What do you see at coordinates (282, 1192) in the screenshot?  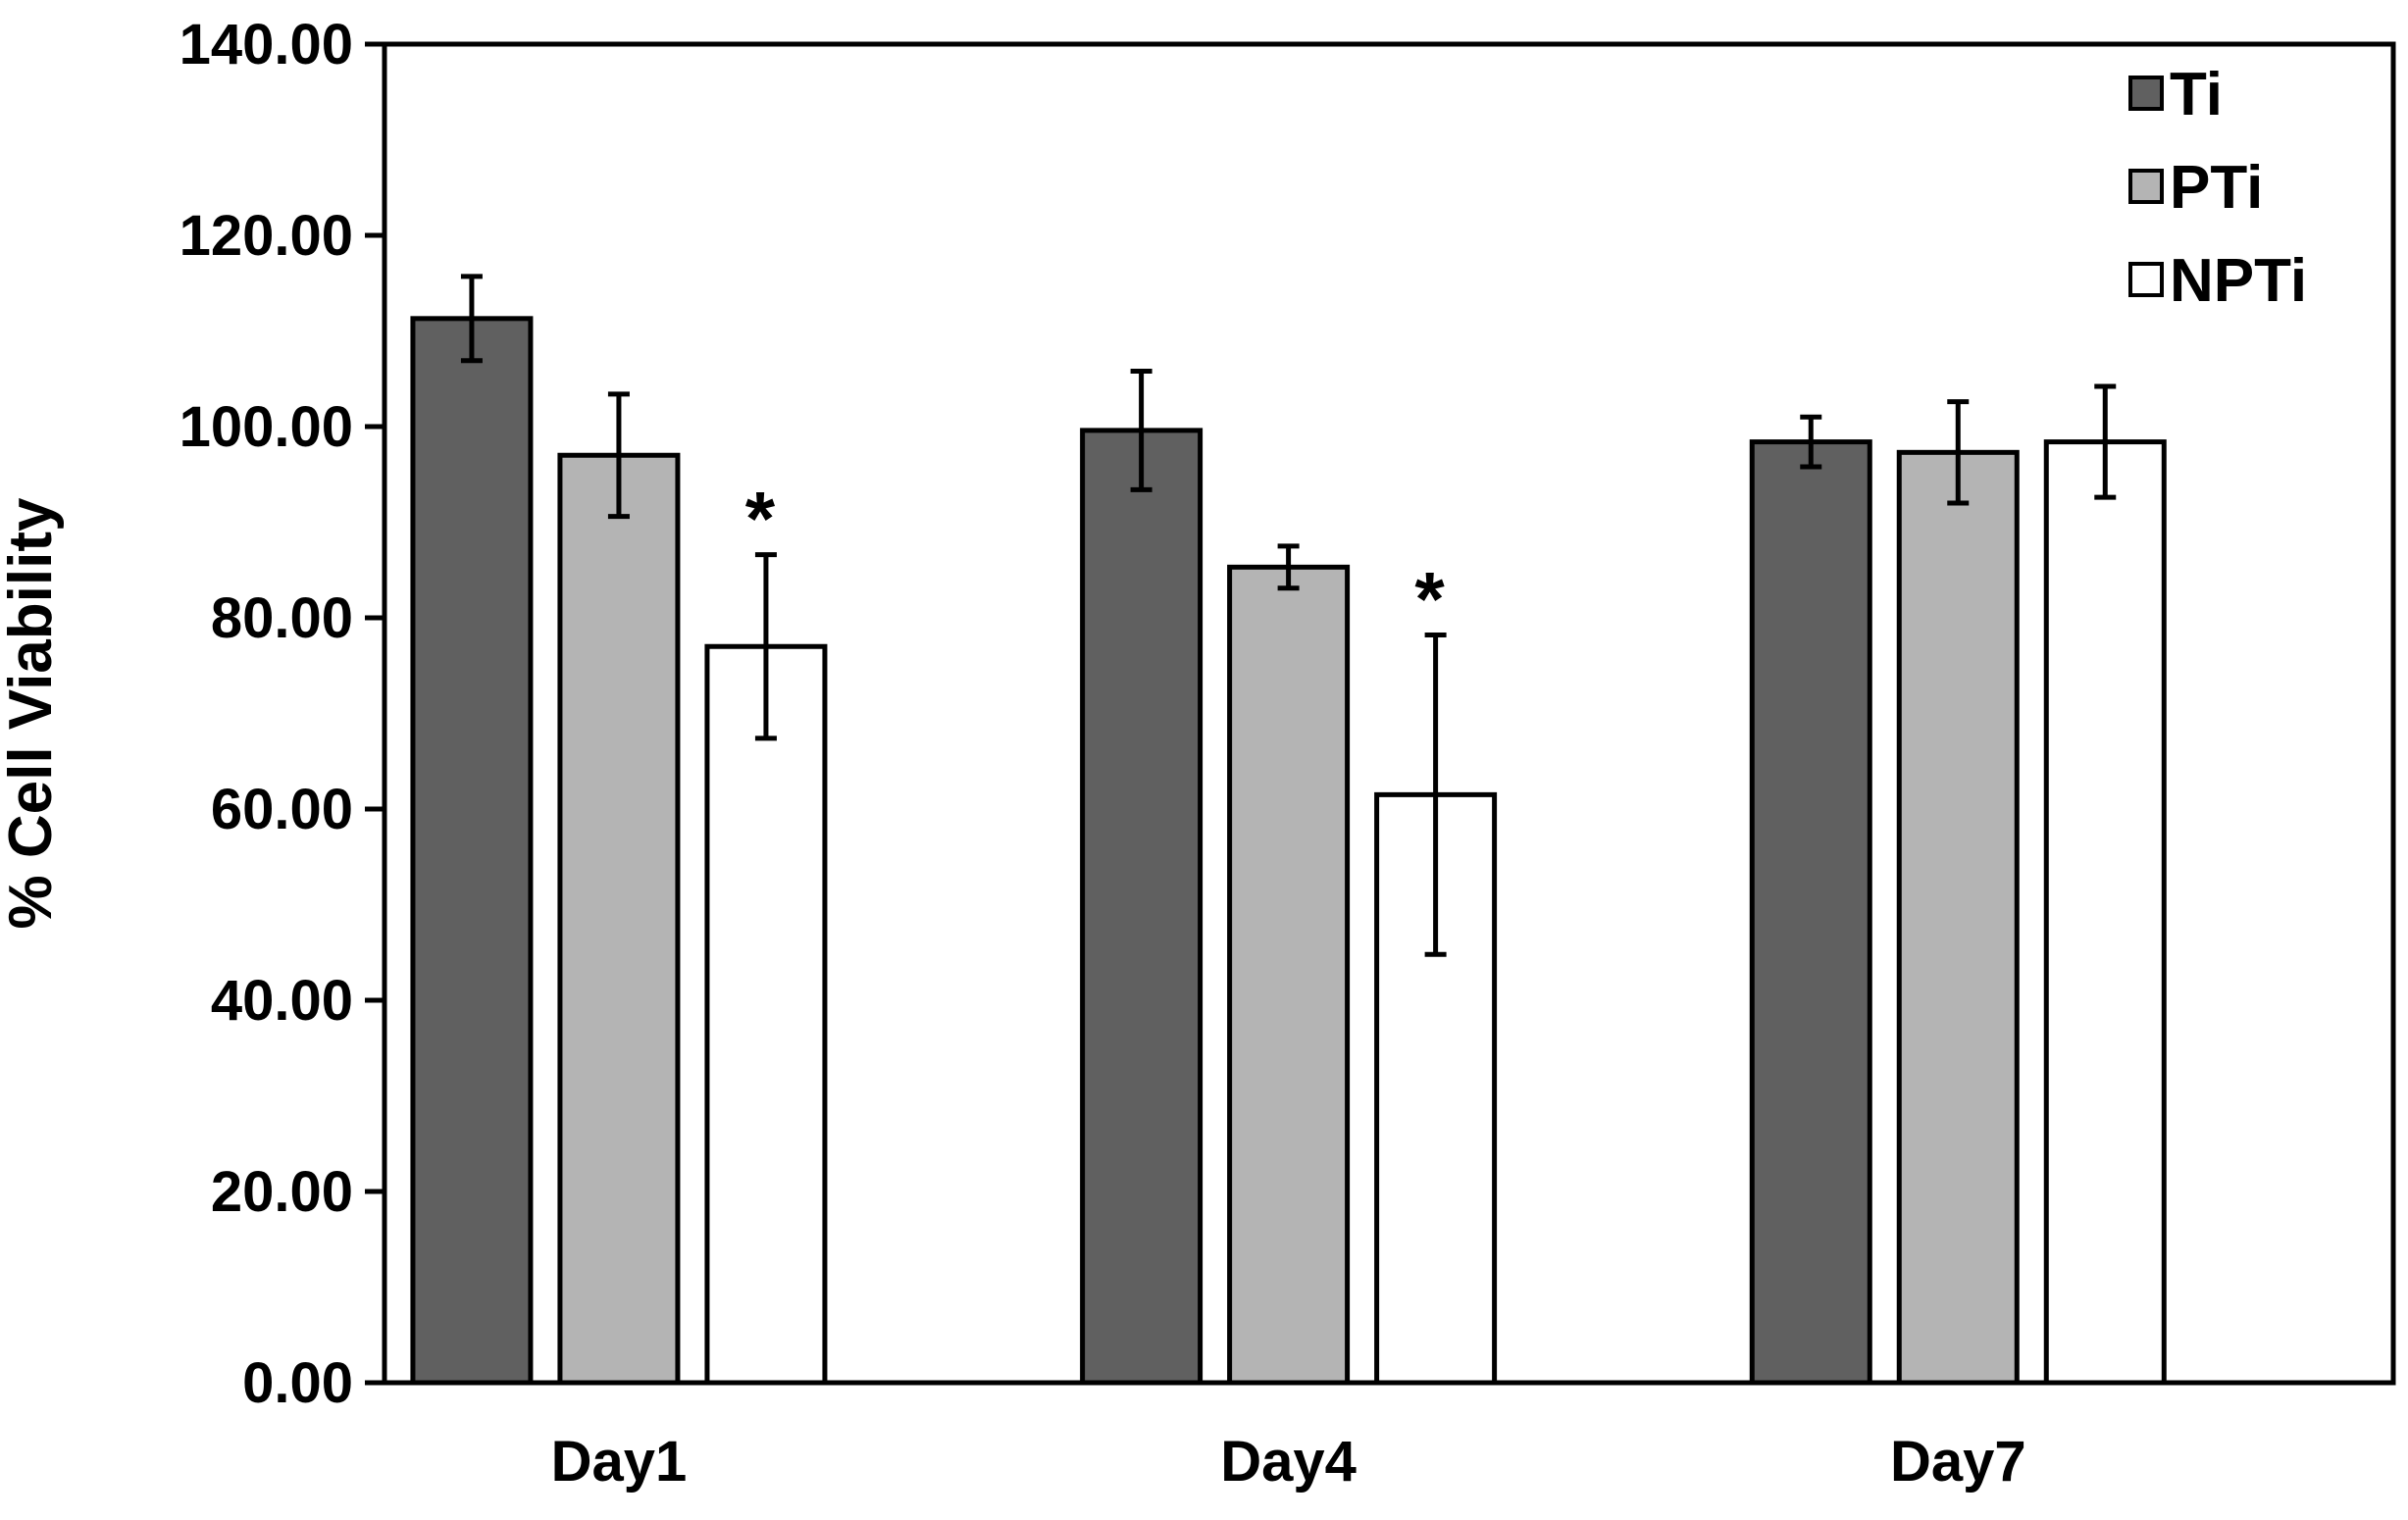 I see `y-tick-label: 20.00` at bounding box center [282, 1192].